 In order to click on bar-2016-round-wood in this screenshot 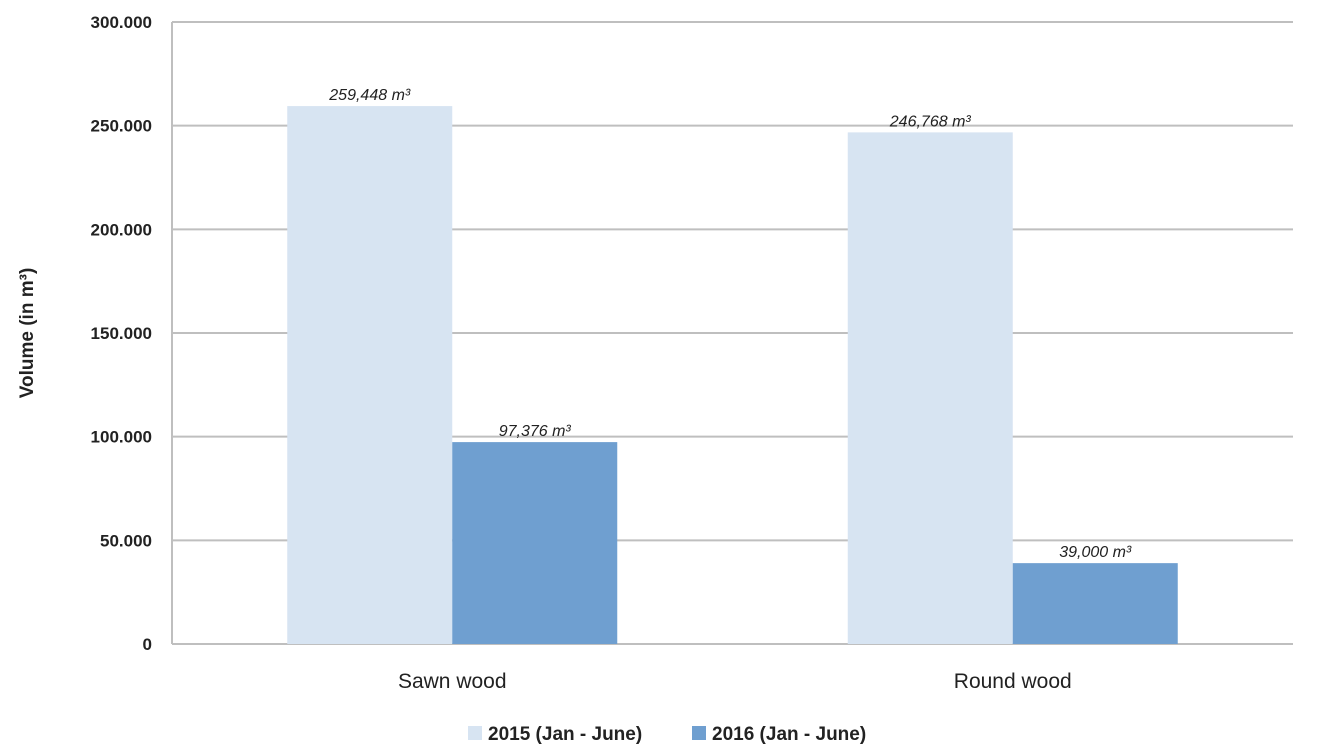, I will do `click(1095, 603)`.